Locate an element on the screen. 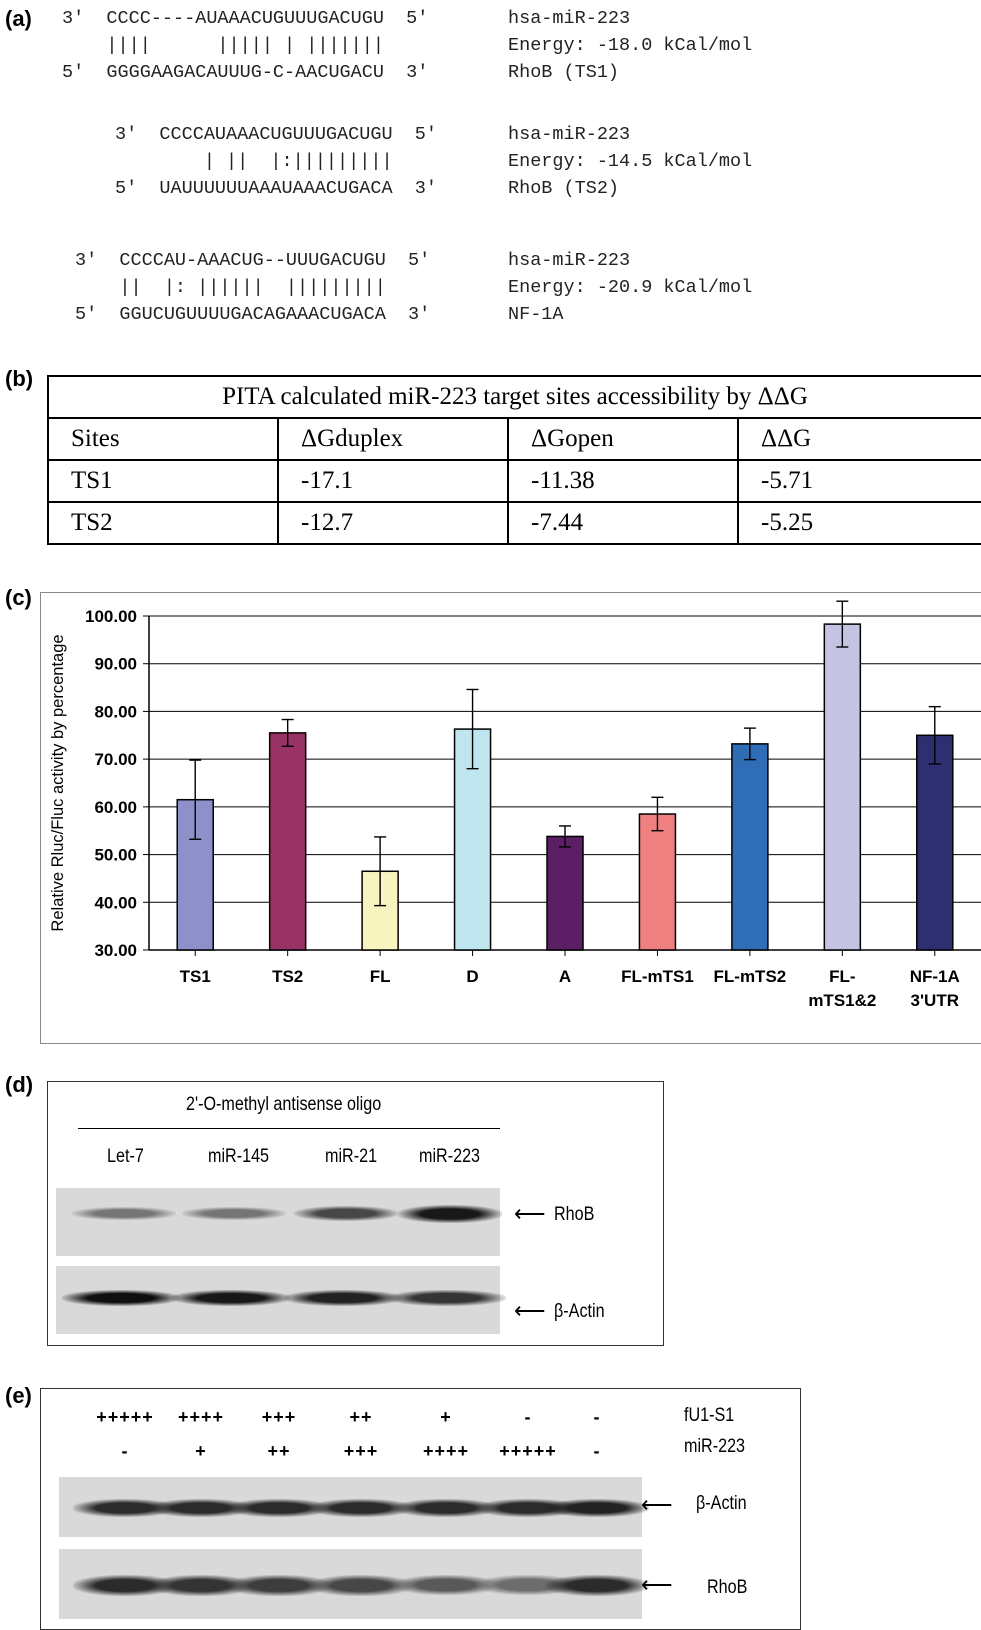 The width and height of the screenshot is (981, 1630). fu1-s1-dose: +++ is located at coordinates (279, 1417).